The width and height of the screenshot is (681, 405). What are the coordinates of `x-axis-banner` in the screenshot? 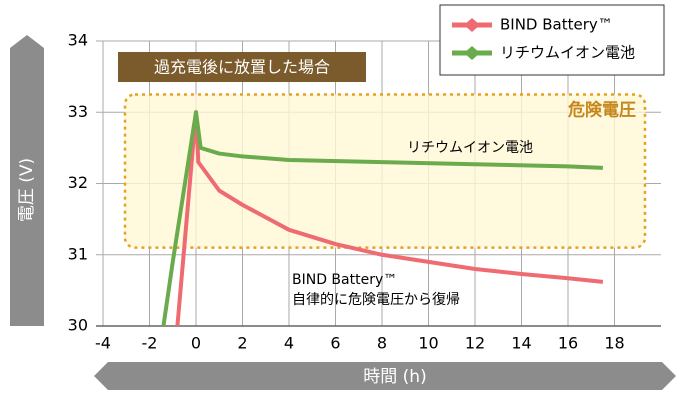 It's located at (385, 376).